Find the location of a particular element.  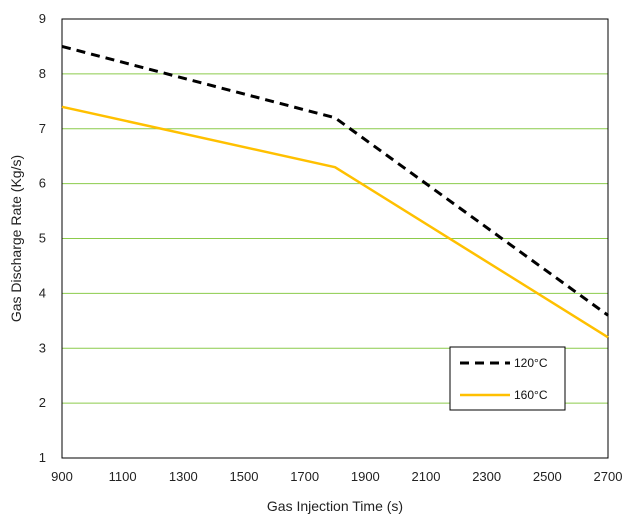

x-tick-label: 2500 is located at coordinates (547, 476).